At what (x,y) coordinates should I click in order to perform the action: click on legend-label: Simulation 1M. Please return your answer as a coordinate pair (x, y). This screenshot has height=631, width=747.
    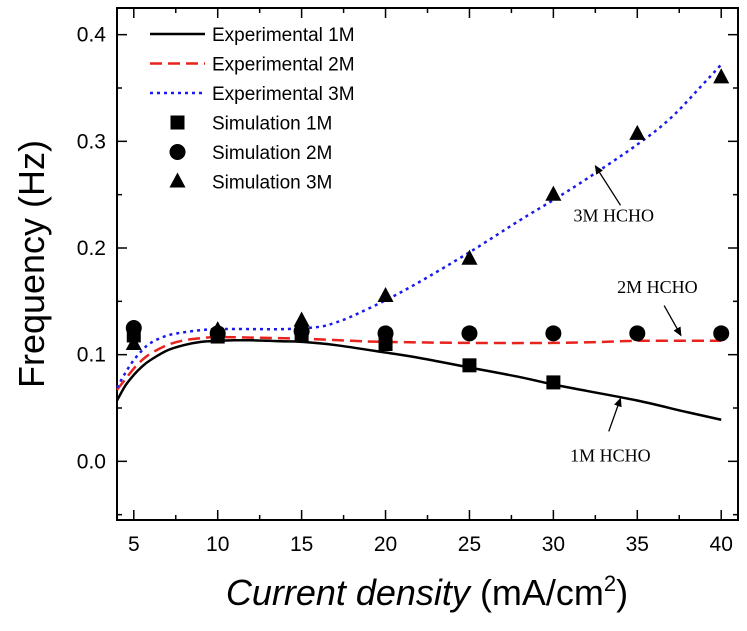
    Looking at the image, I should click on (272, 124).